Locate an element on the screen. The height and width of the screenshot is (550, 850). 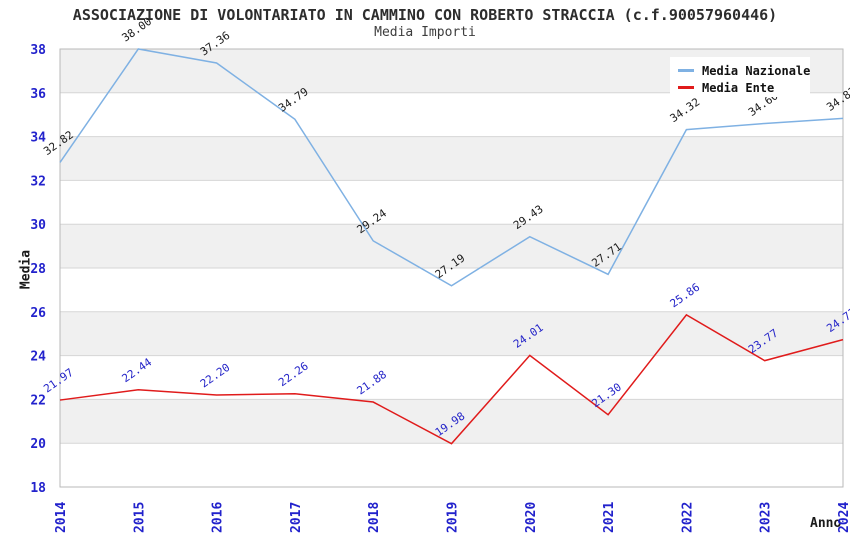
legend-label: Media Nazionale is located at coordinates (756, 70).